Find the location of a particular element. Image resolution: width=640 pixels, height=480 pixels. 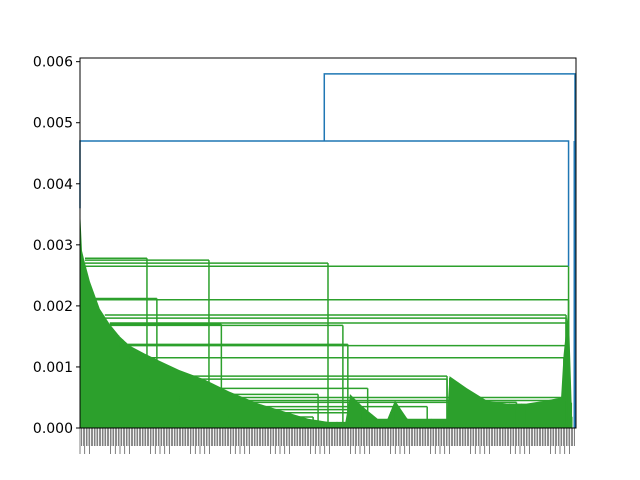

y-tick-label: 0.001 is located at coordinates (53, 368).